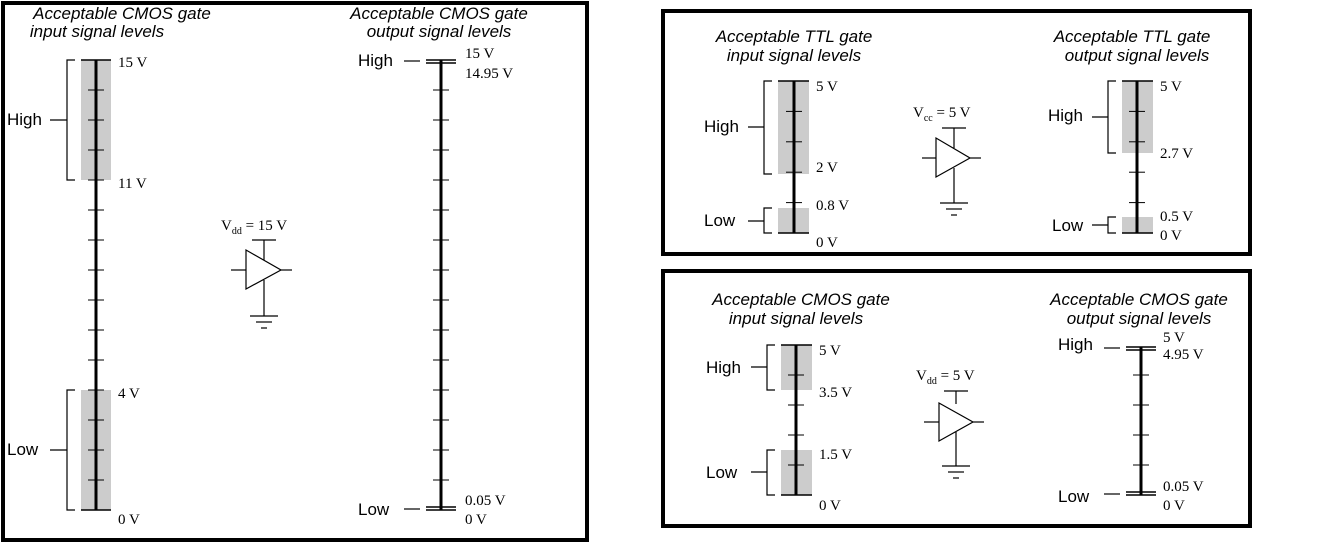 The height and width of the screenshot is (546, 1339). I want to click on ttl-input-2v: 2 V, so click(827, 168).